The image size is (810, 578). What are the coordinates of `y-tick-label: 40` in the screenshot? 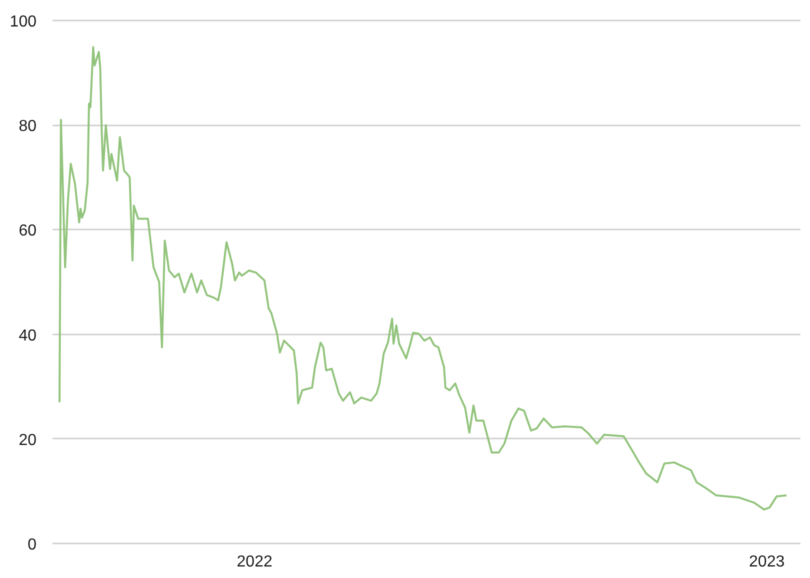 It's located at (27, 335).